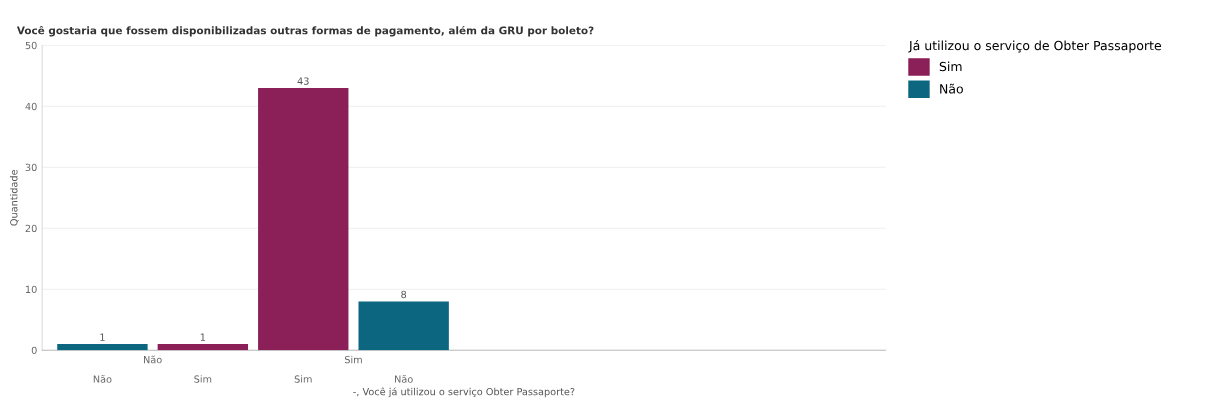 This screenshot has height=412, width=1205. What do you see at coordinates (950, 66) in the screenshot?
I see `legend-label: Sim` at bounding box center [950, 66].